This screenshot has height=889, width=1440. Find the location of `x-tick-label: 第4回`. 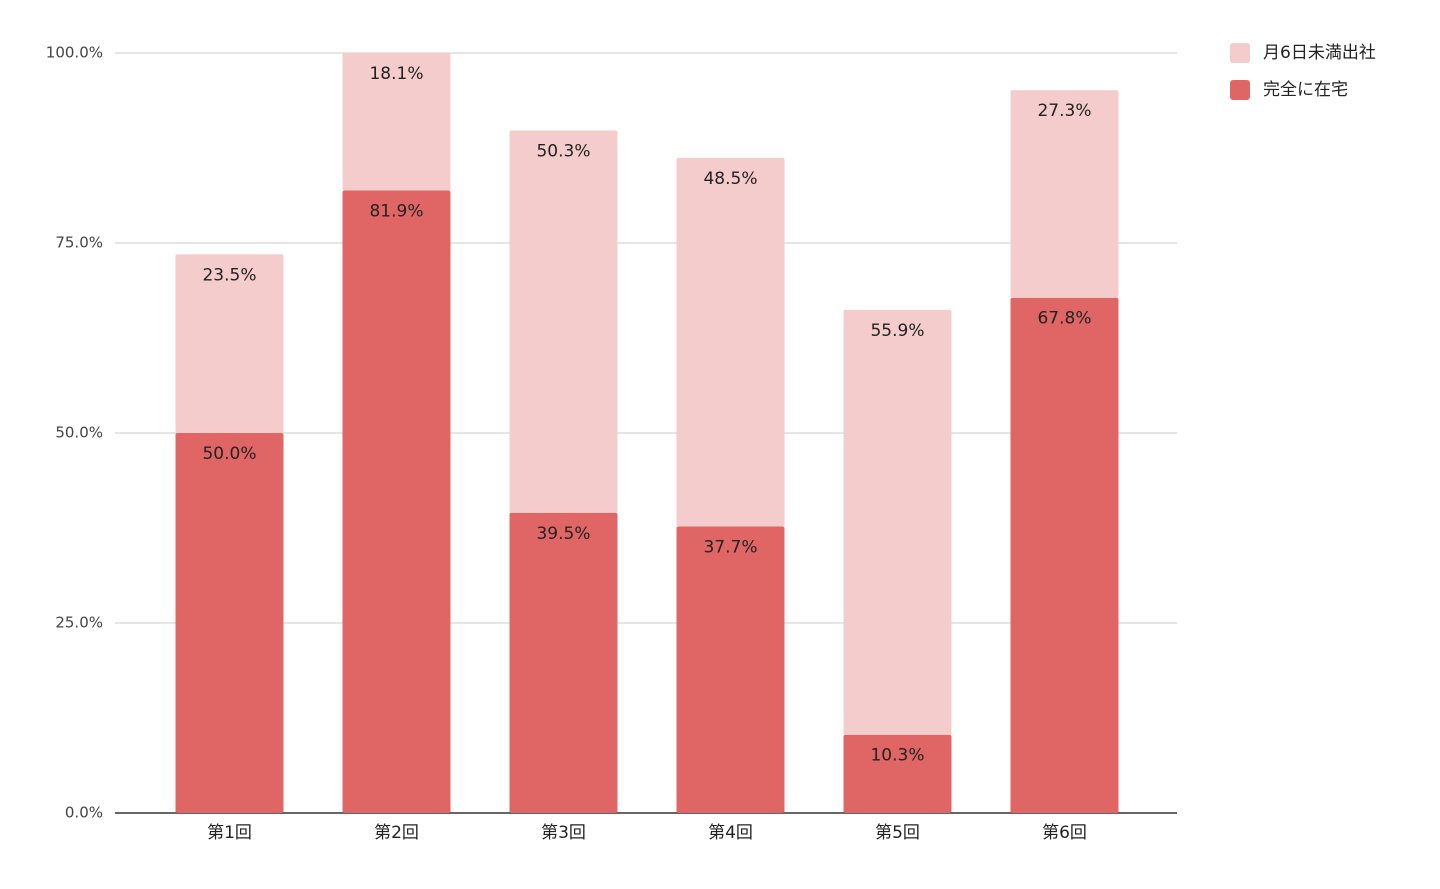

x-tick-label: 第4回 is located at coordinates (730, 833).